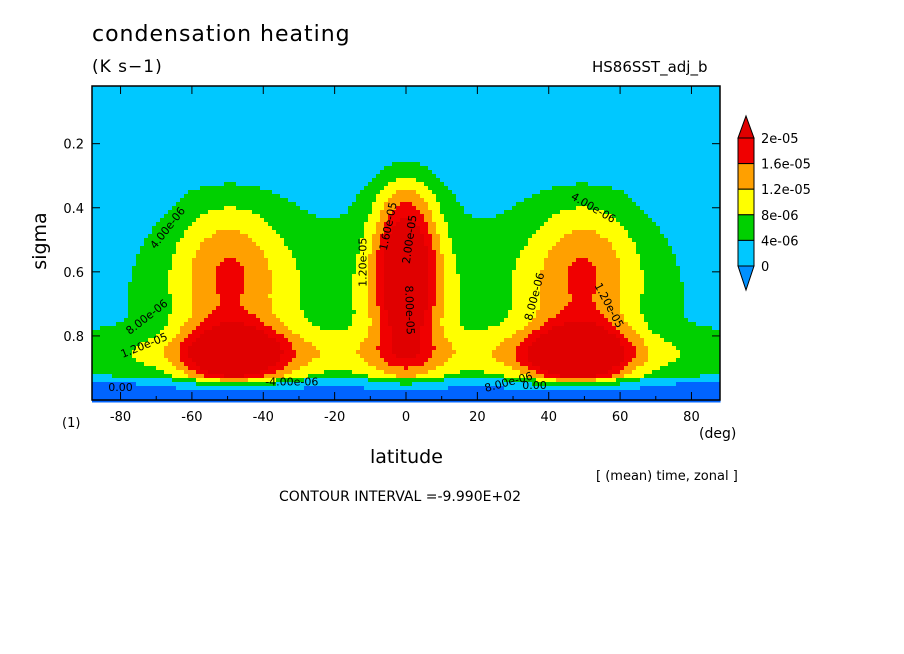 This screenshot has height=654, width=904. Describe the element at coordinates (73, 145) in the screenshot. I see `y-tick-label: 0.2` at that location.